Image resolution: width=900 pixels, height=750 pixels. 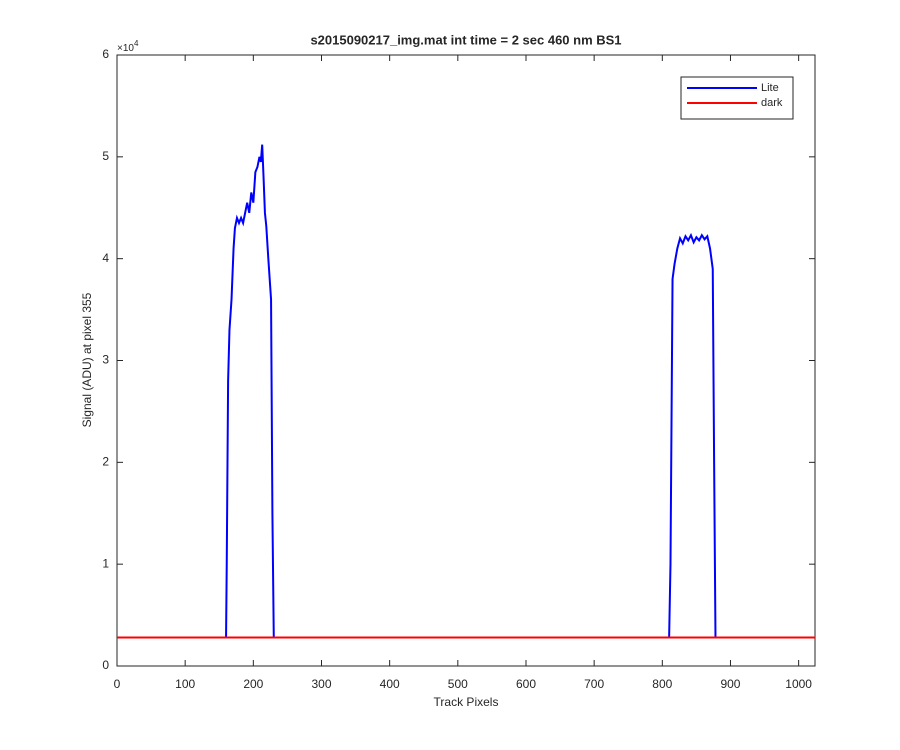 I want to click on y-tick-label: 2, so click(x=105, y=462).